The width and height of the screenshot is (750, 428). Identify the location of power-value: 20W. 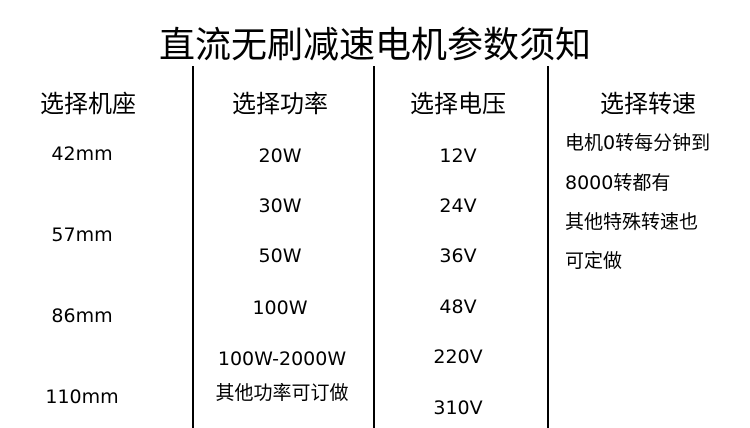
(280, 156).